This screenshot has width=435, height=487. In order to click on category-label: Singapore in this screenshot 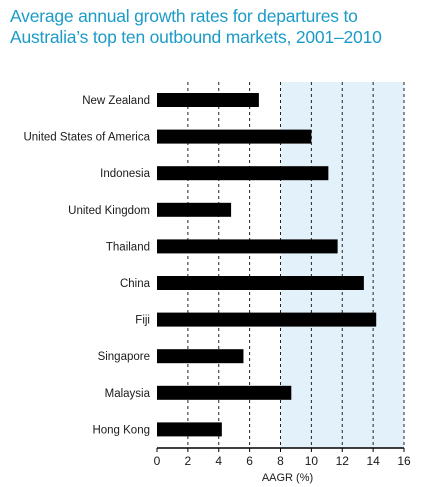, I will do `click(124, 357)`.